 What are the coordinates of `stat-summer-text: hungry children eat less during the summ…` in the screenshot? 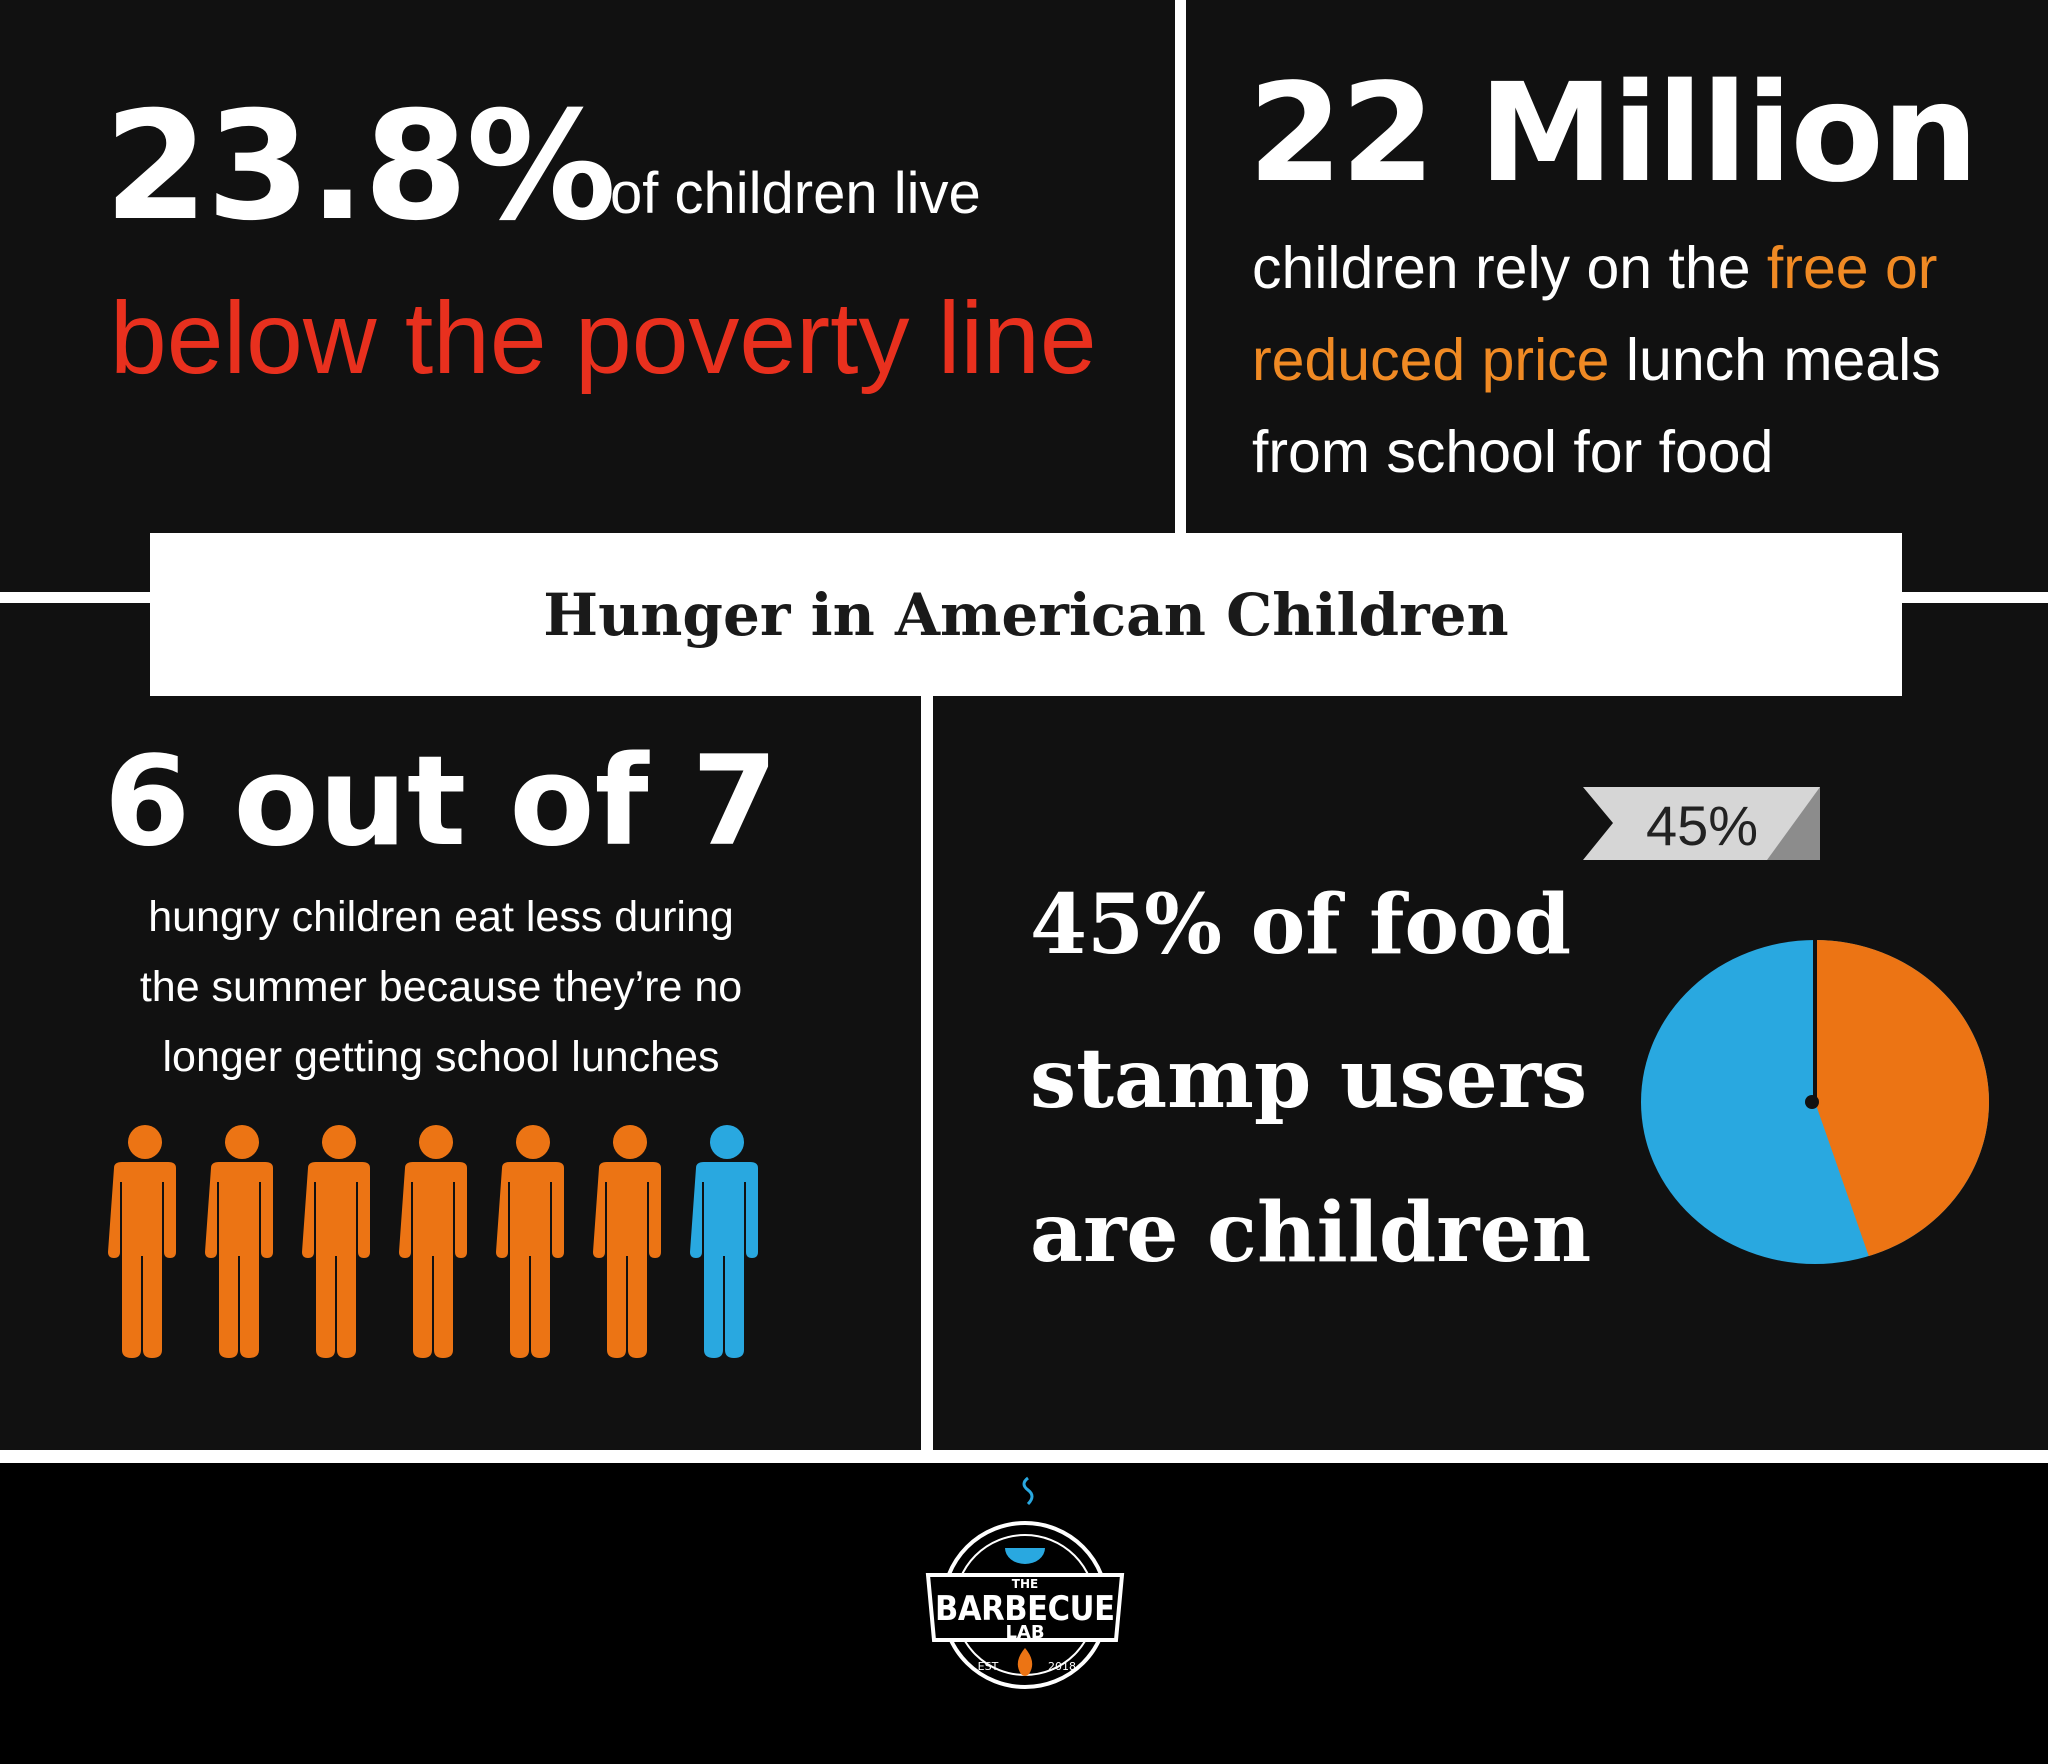 It's located at (441, 987).